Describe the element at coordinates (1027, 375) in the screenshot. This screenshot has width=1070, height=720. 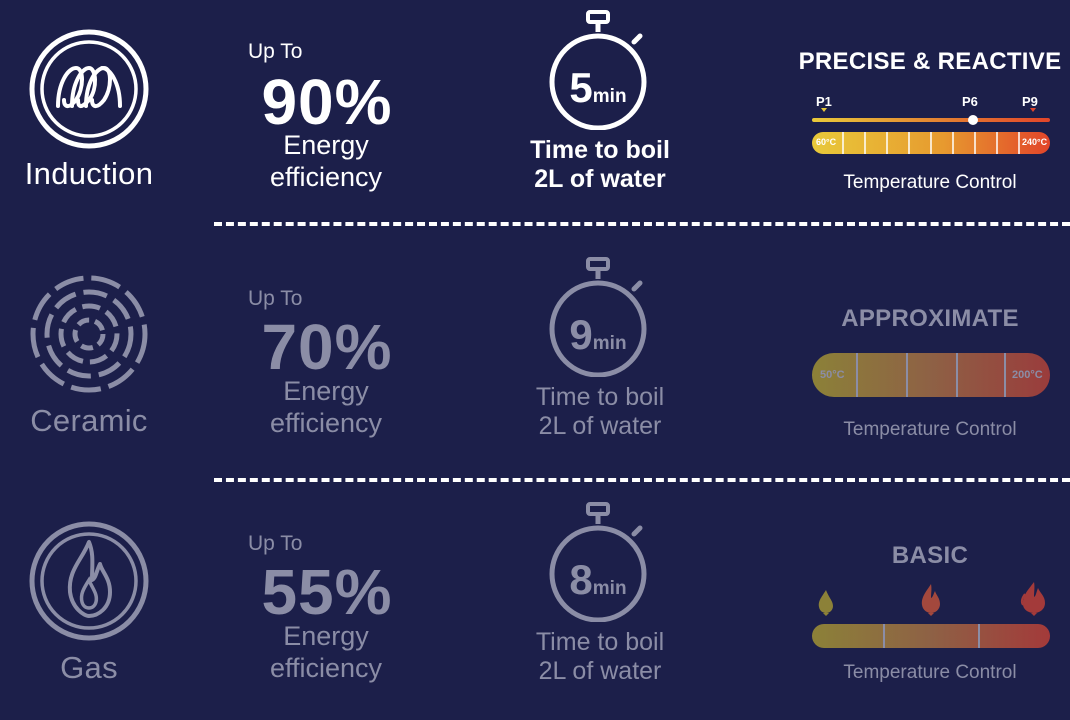
I see `temp-max-label: 200°C` at that location.